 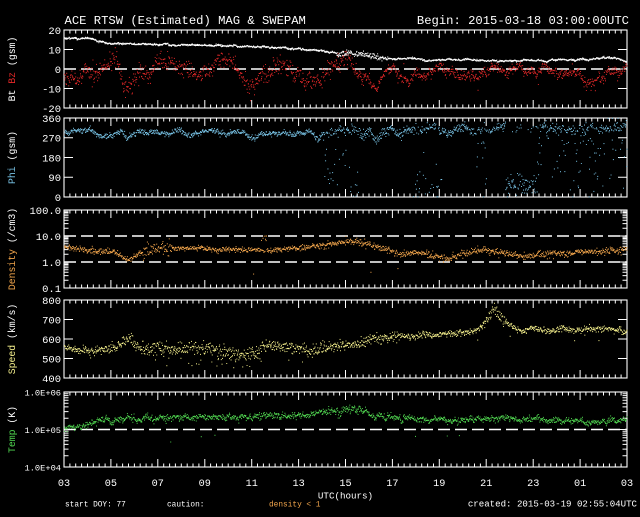 What do you see at coordinates (295, 506) in the screenshot?
I see `svg-text: density < 1` at bounding box center [295, 506].